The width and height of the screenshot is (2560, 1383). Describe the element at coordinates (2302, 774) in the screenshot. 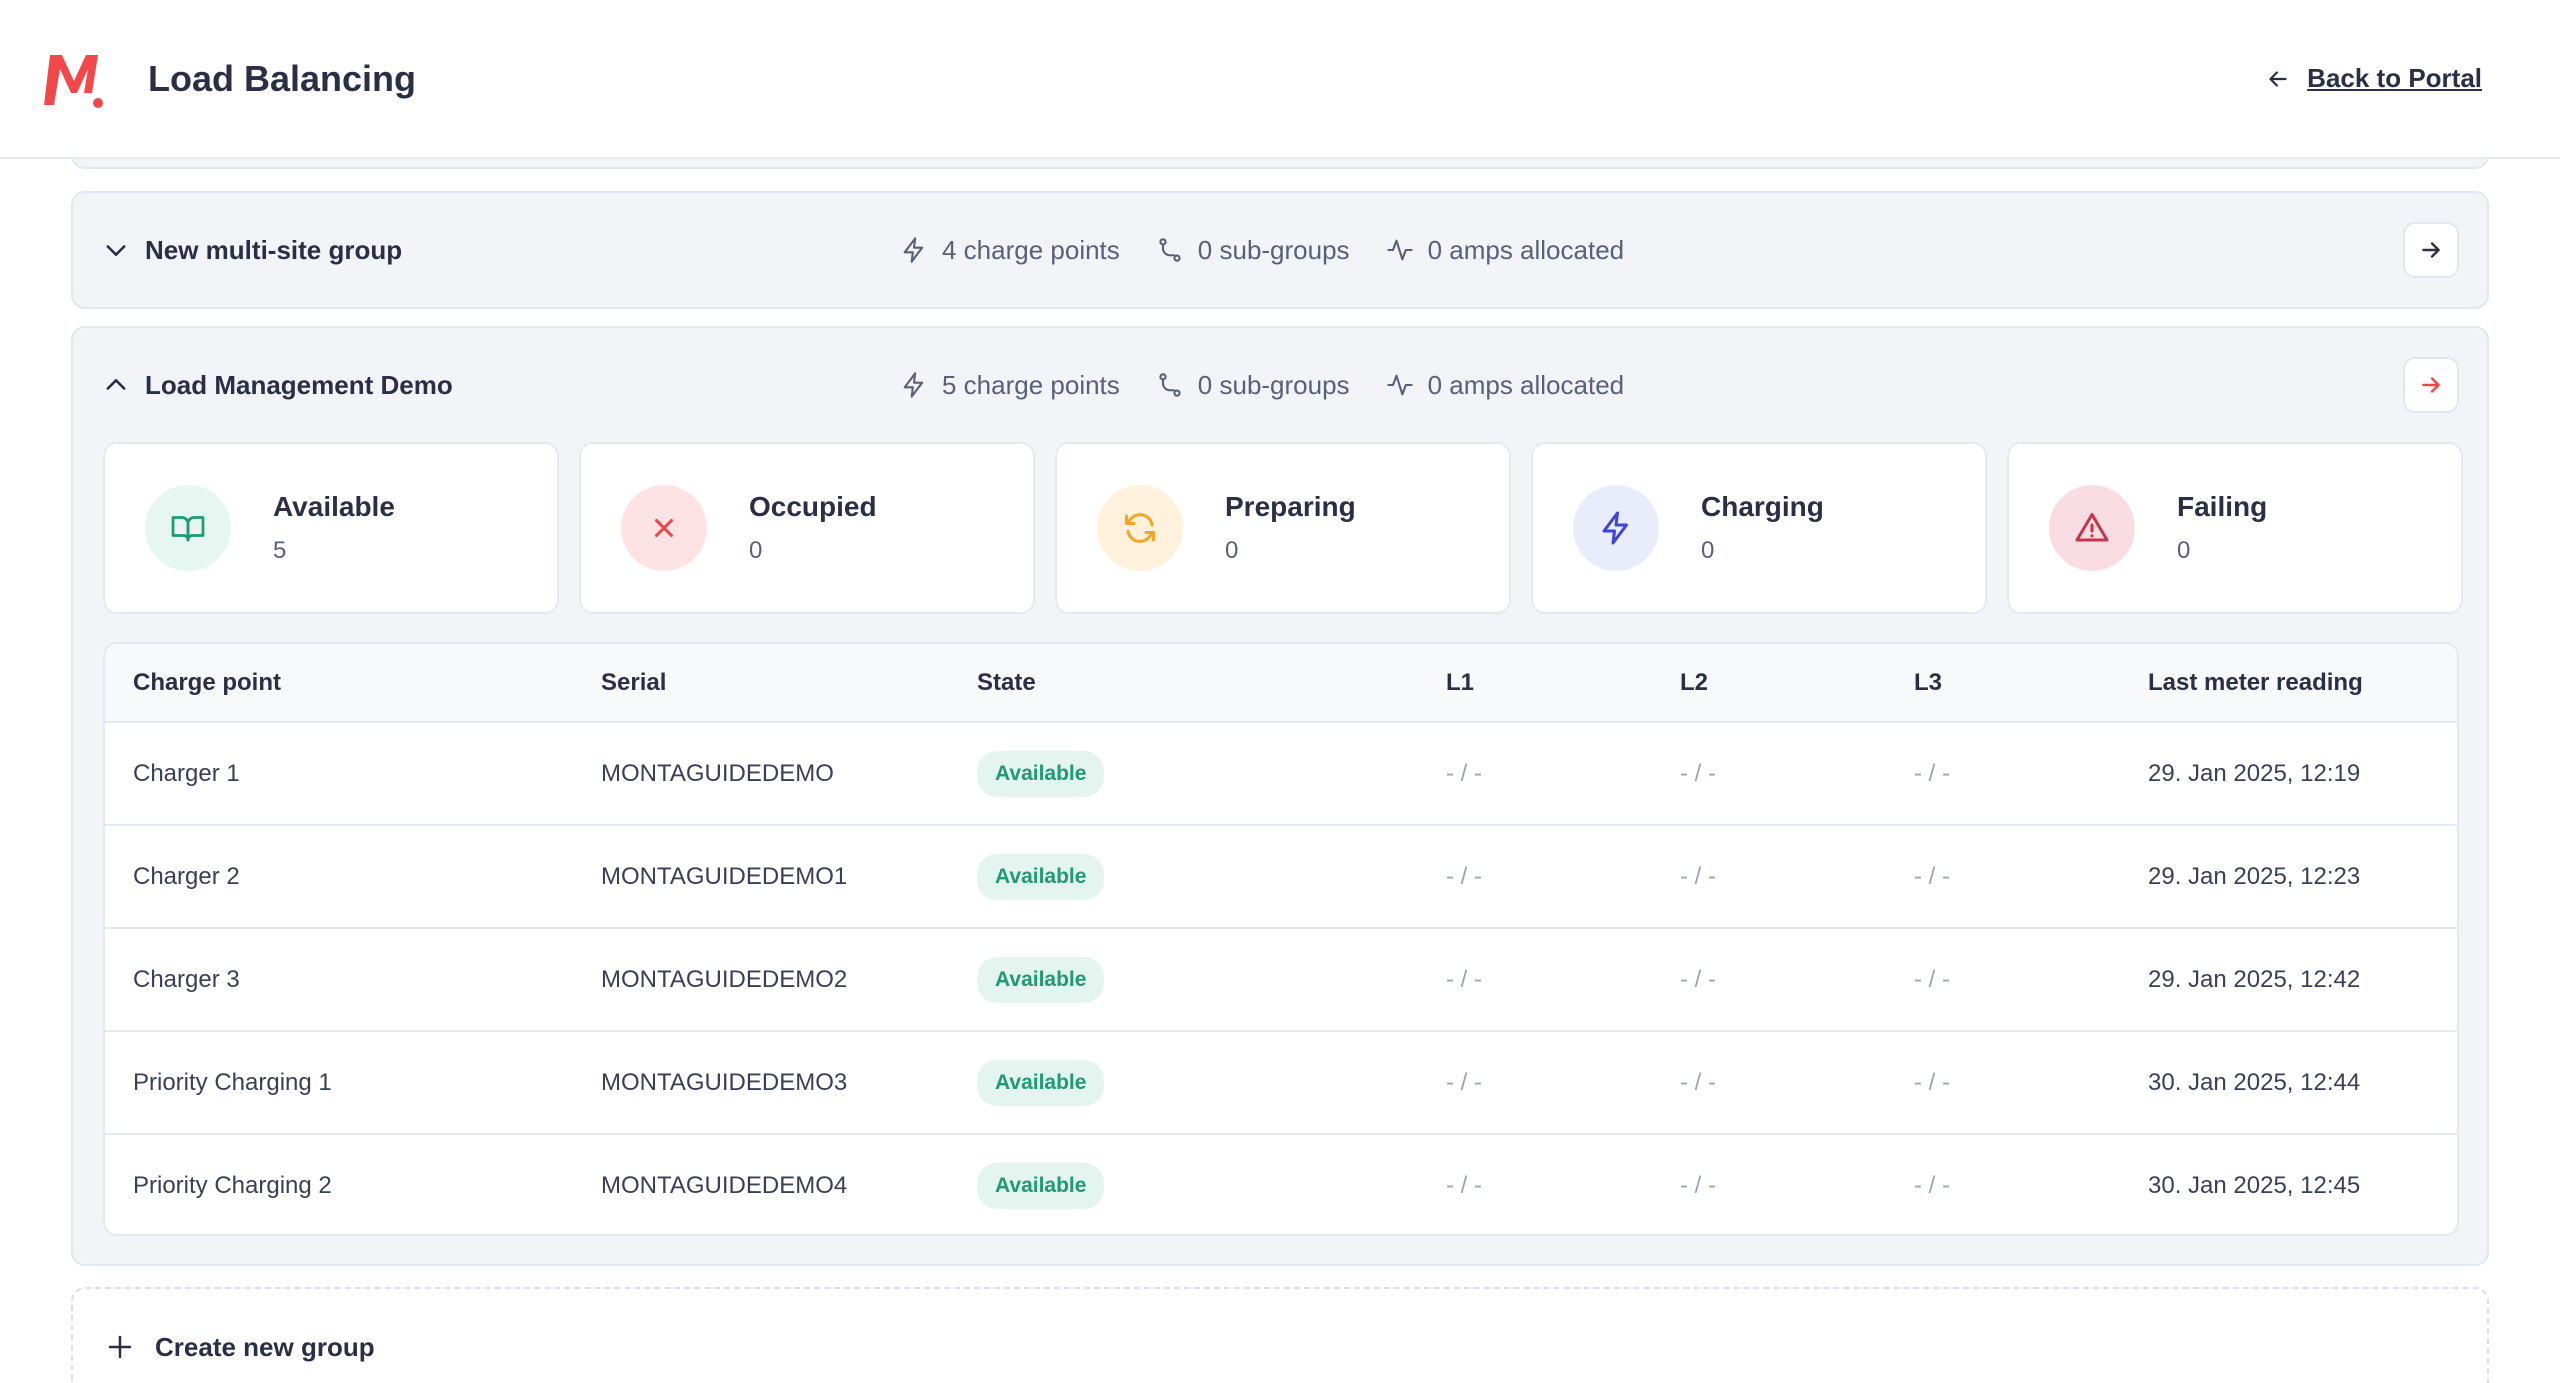

I see `cell-last-meter-reading: 29. Jan 2025, 12:19` at that location.